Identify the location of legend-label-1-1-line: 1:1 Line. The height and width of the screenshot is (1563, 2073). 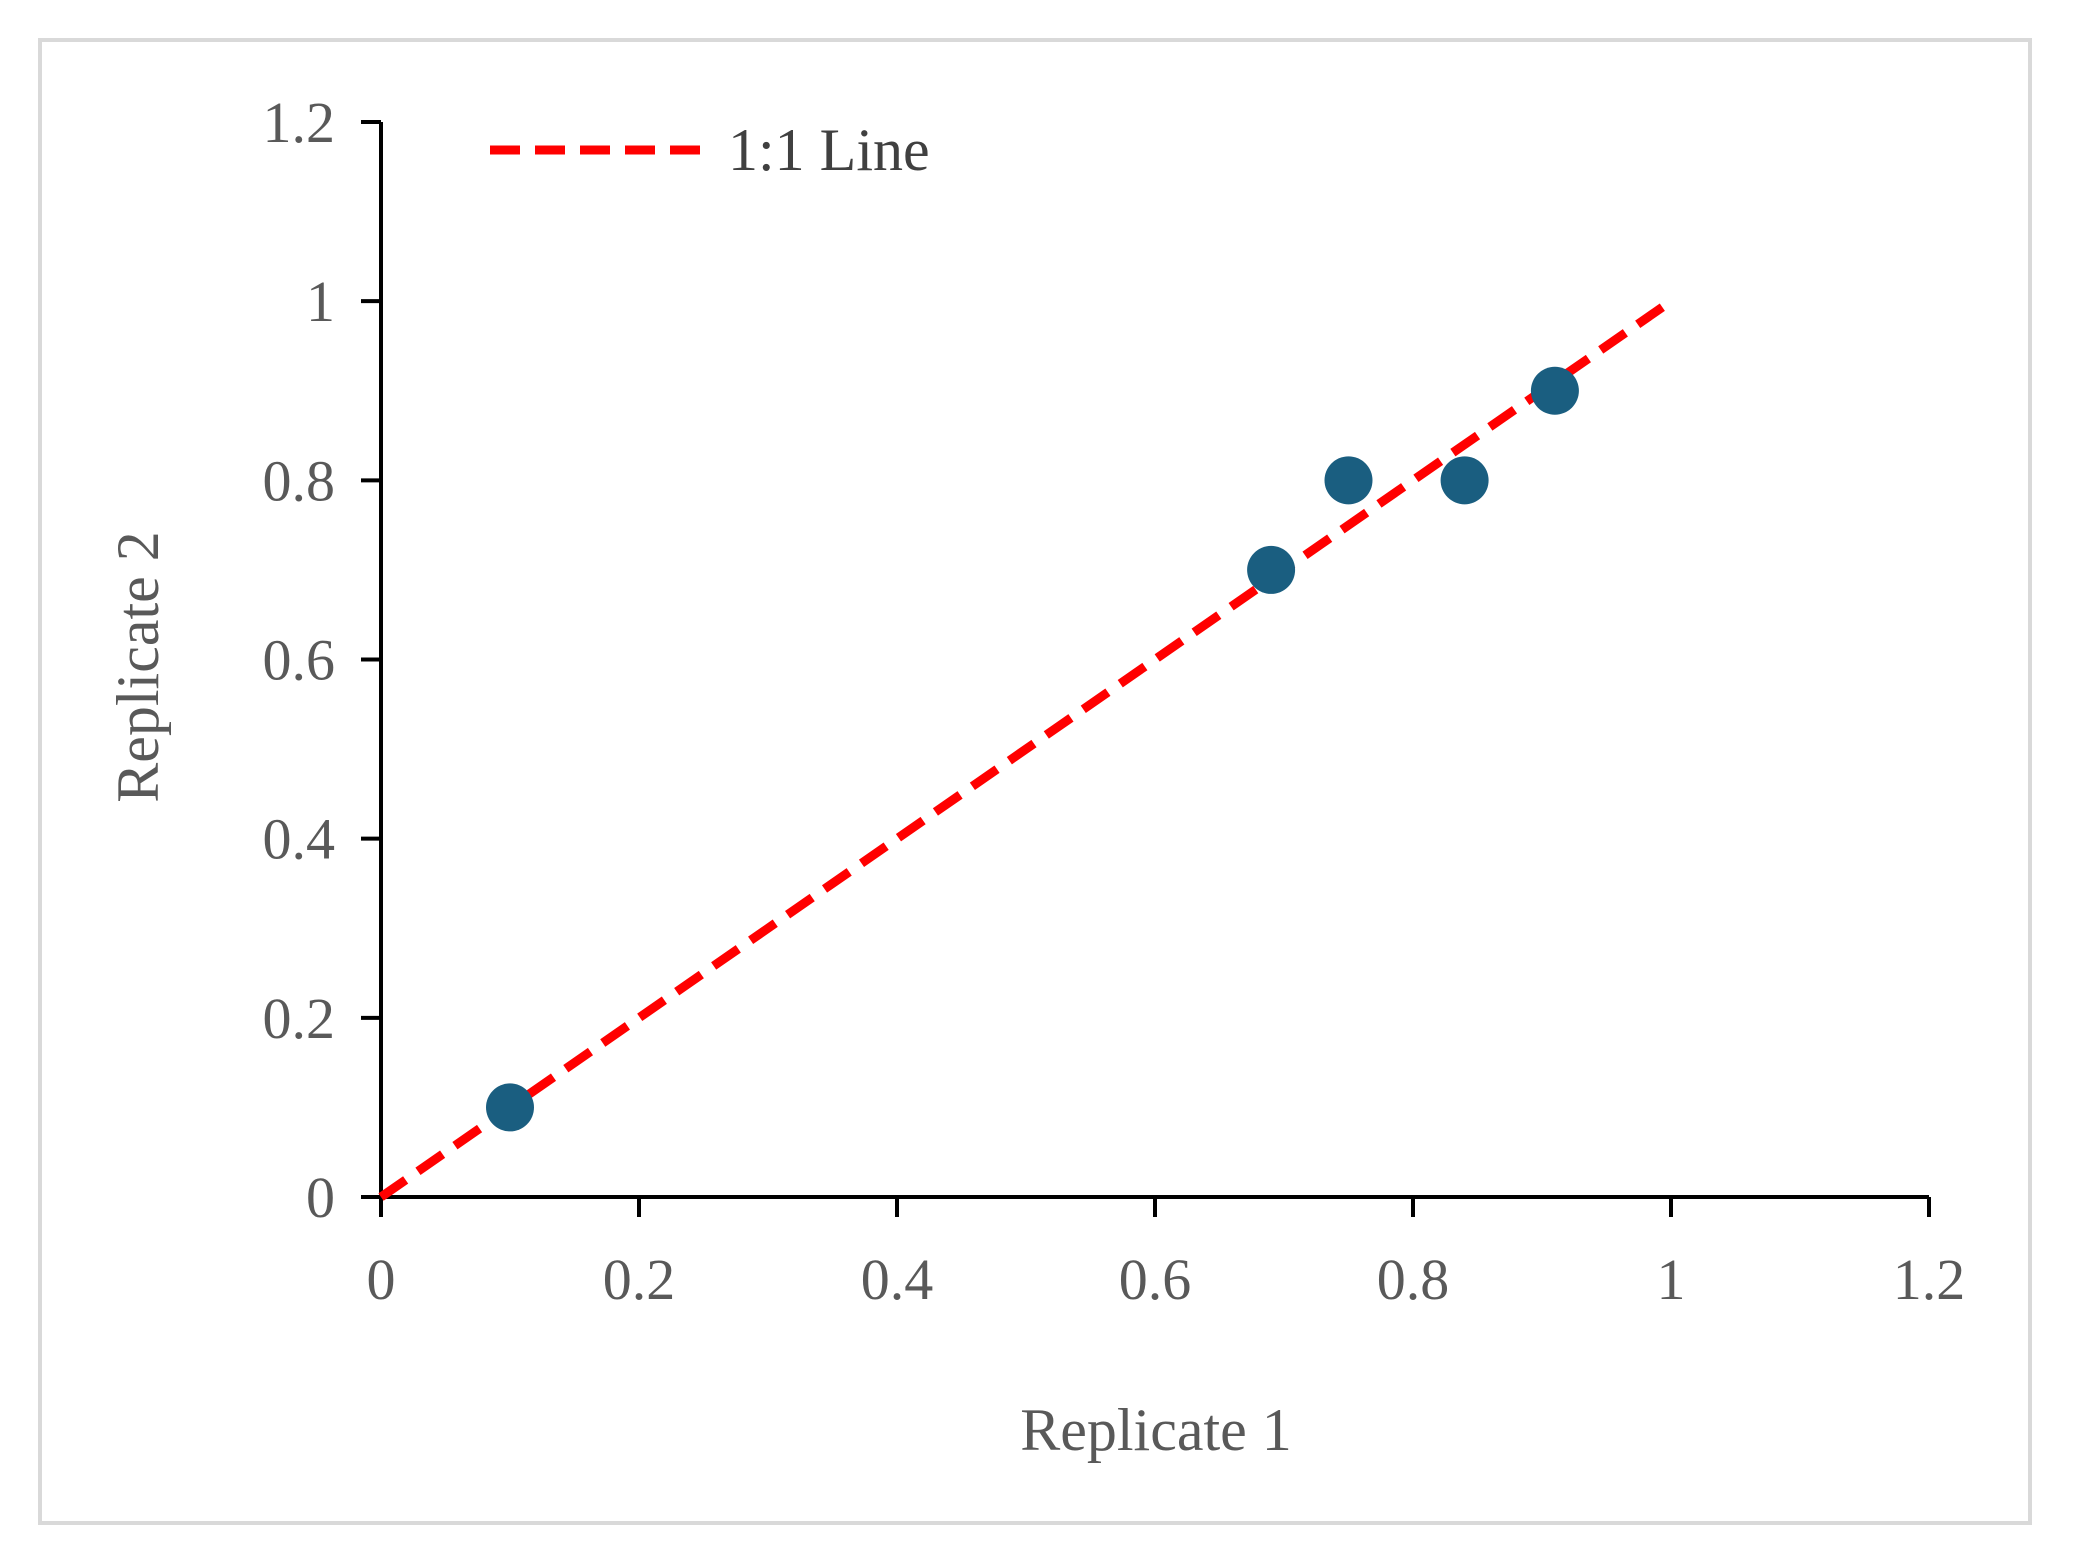
(829, 150).